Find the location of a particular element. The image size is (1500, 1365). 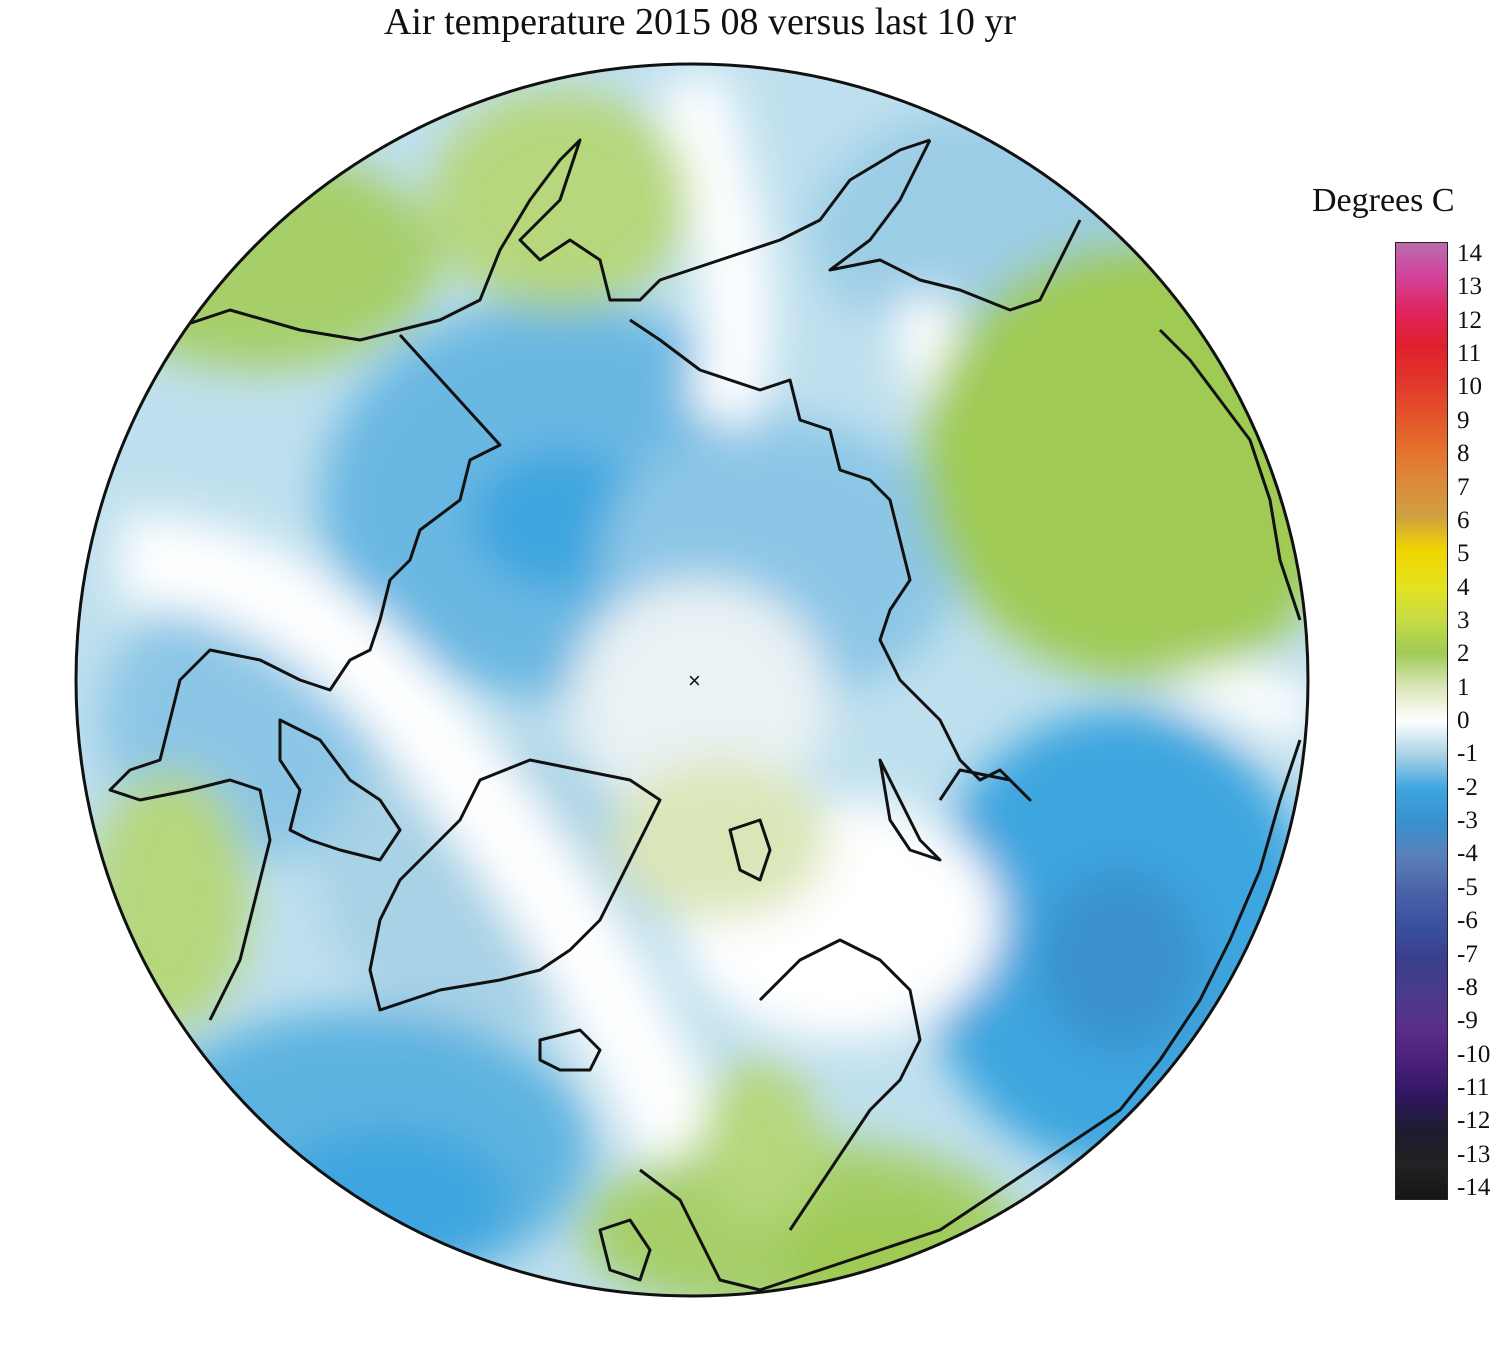

coastline-iceland is located at coordinates (570, 1050).